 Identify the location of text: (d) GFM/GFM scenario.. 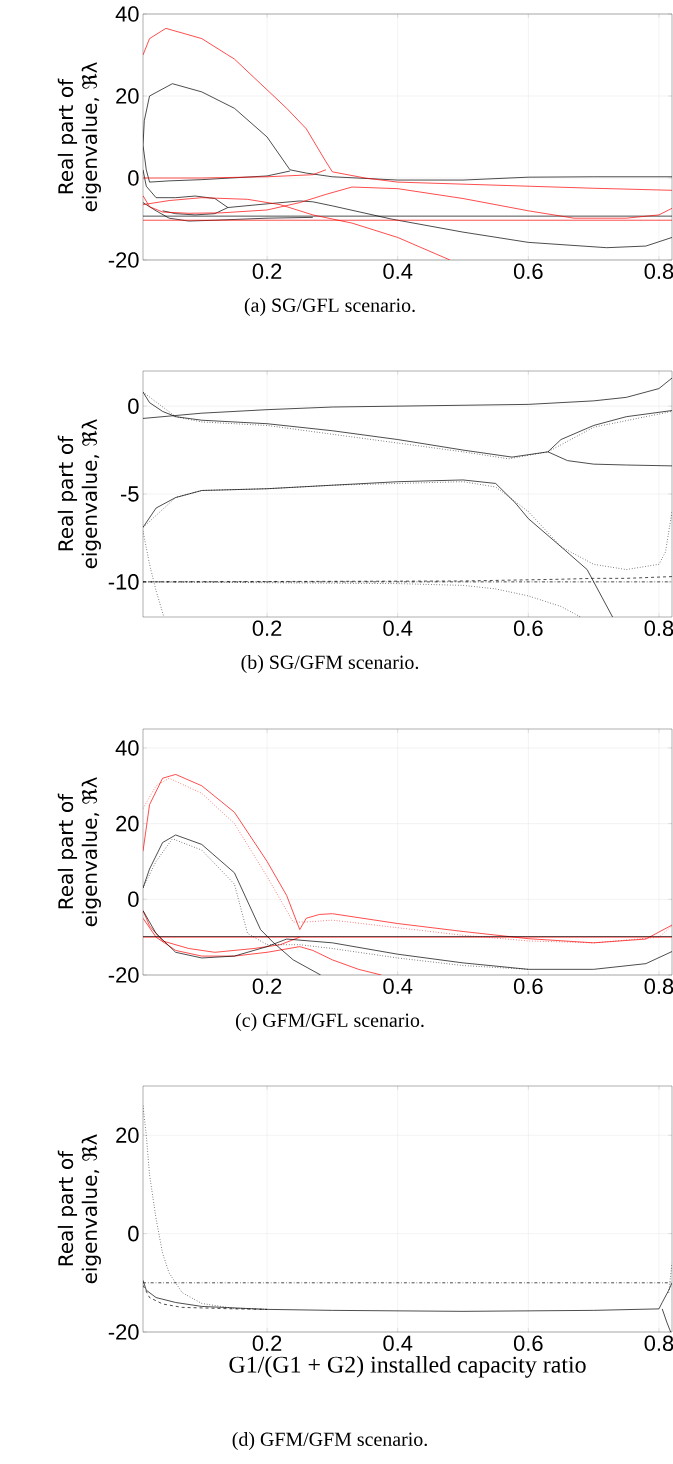
(329, 1441).